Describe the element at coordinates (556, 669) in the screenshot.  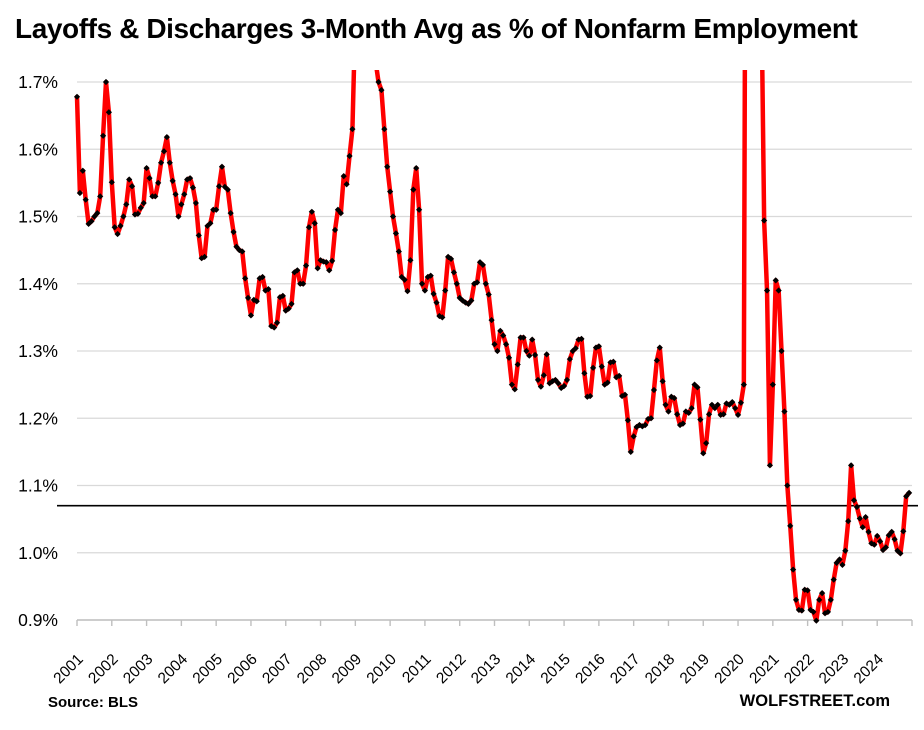
I see `x-tick-label: 2015` at that location.